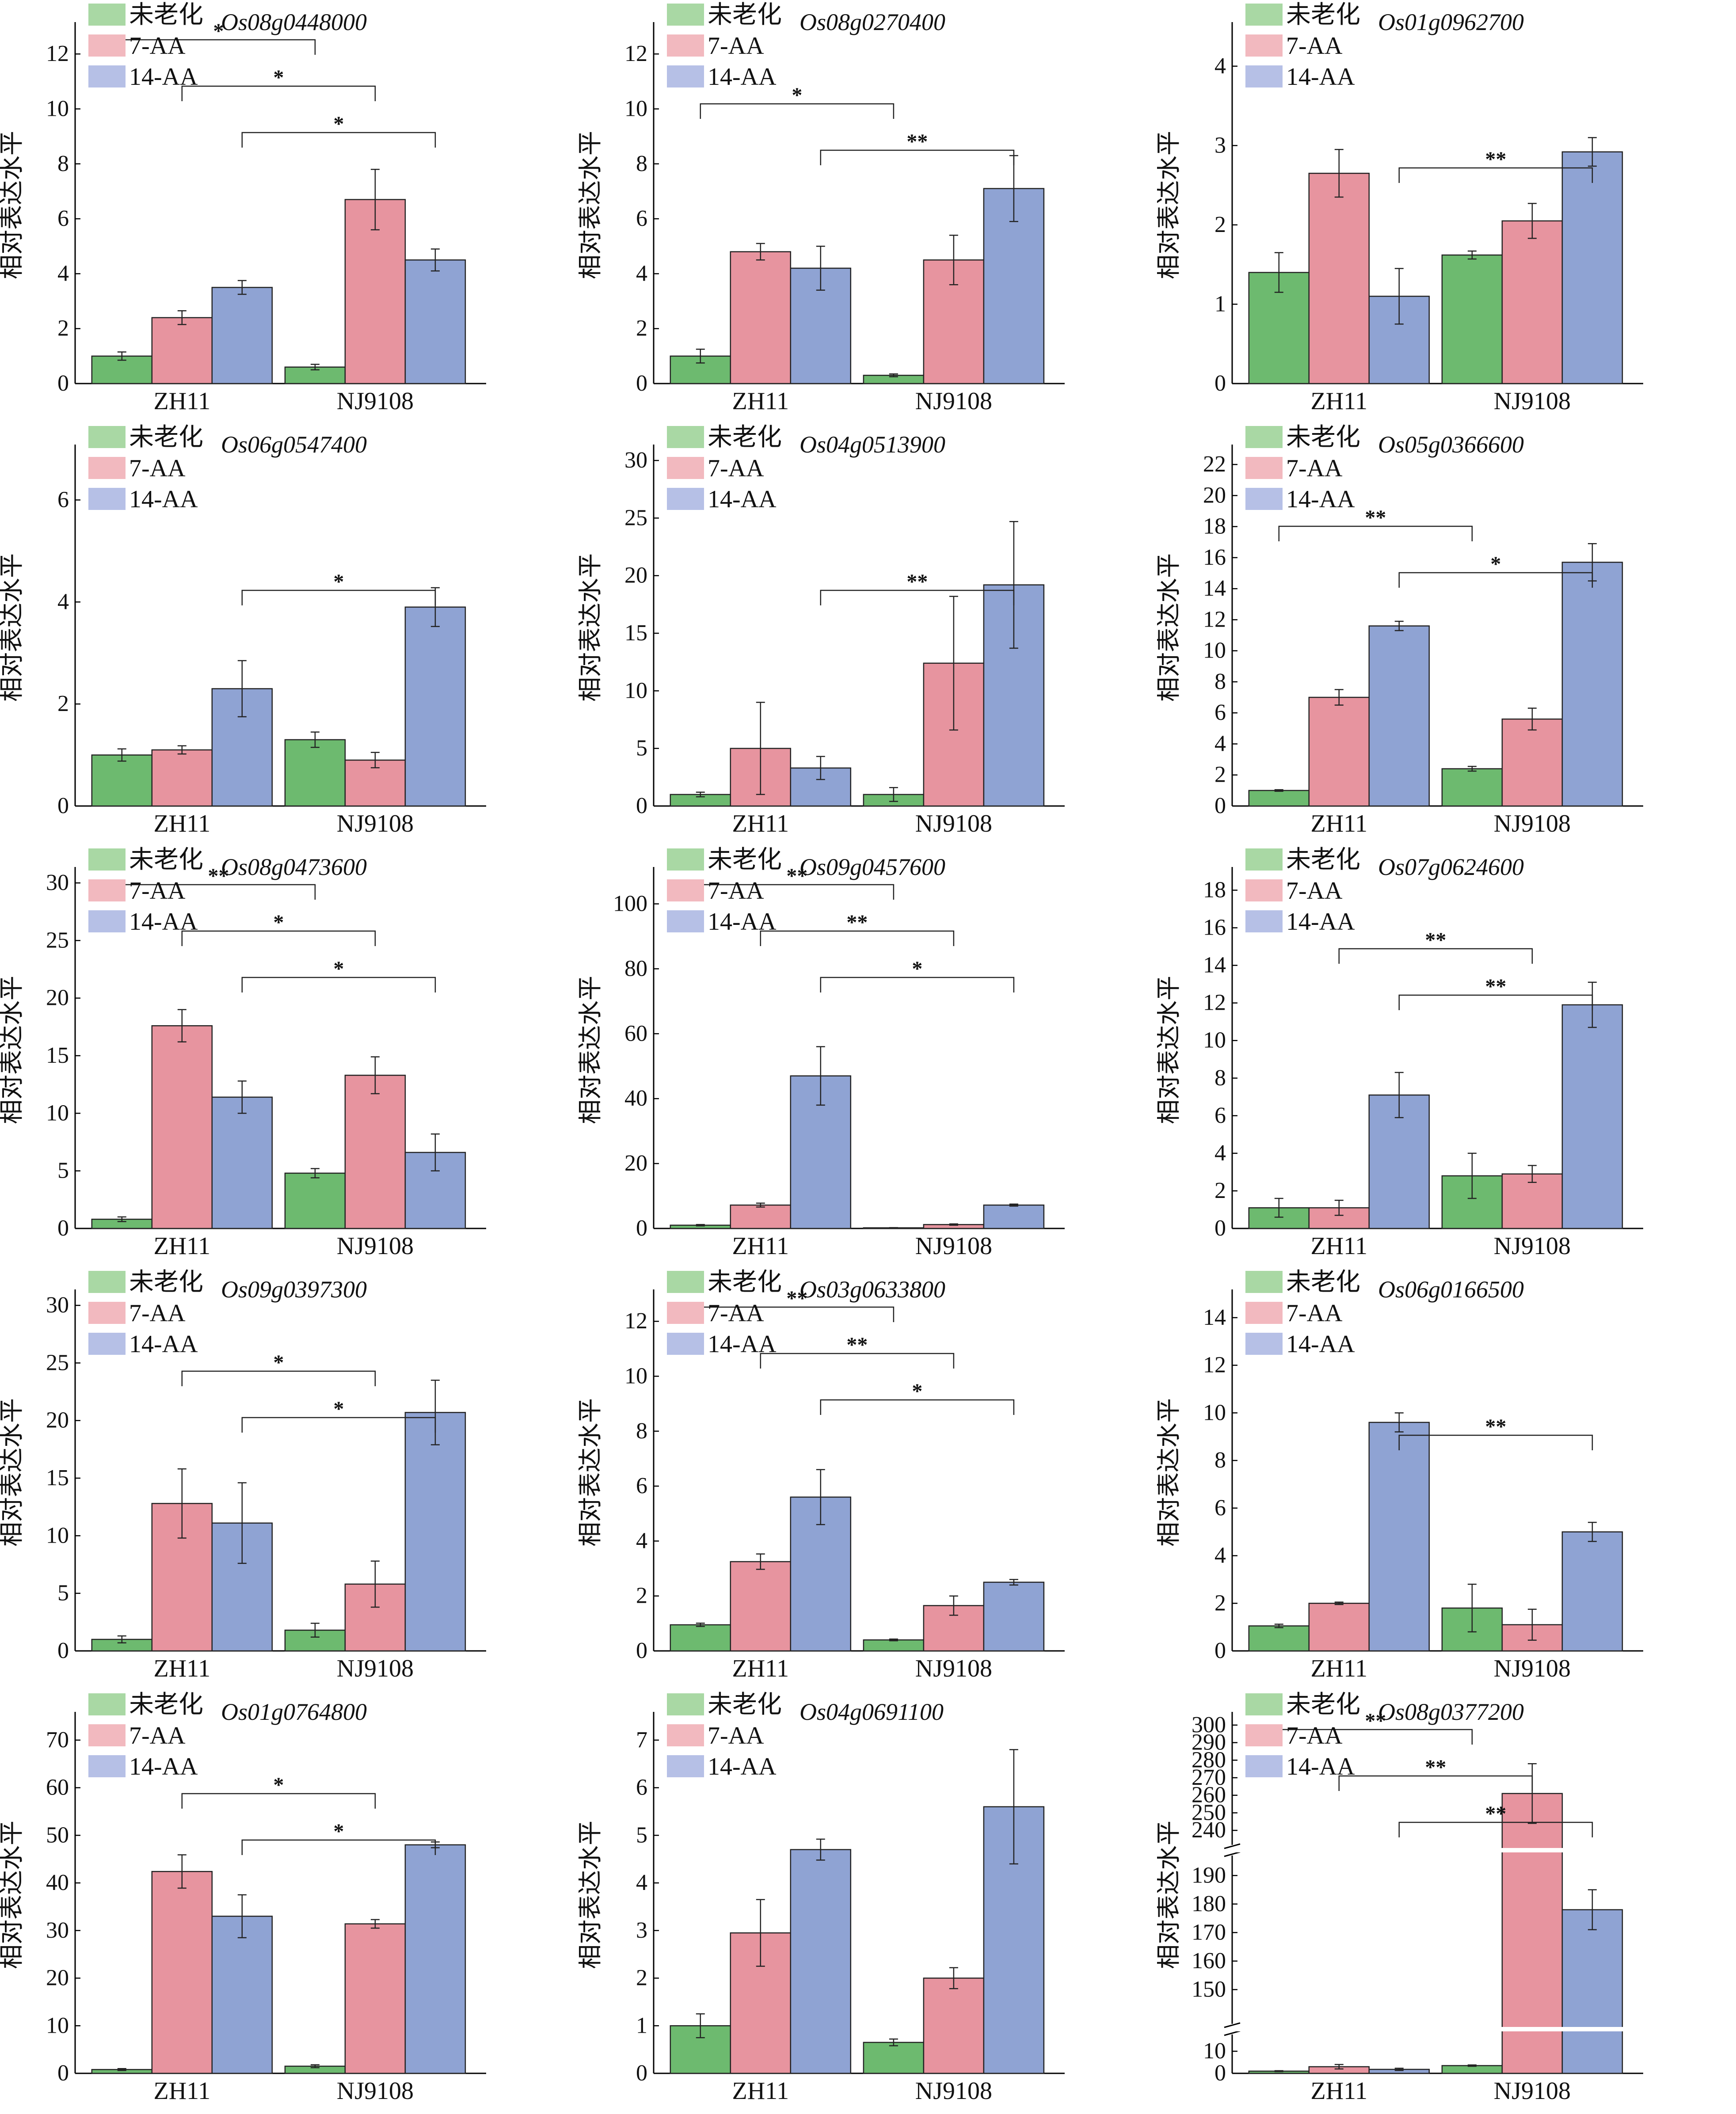 This screenshot has height=2114, width=1736. Describe the element at coordinates (641, 2025) in the screenshot. I see `y-tick-label: 1` at that location.